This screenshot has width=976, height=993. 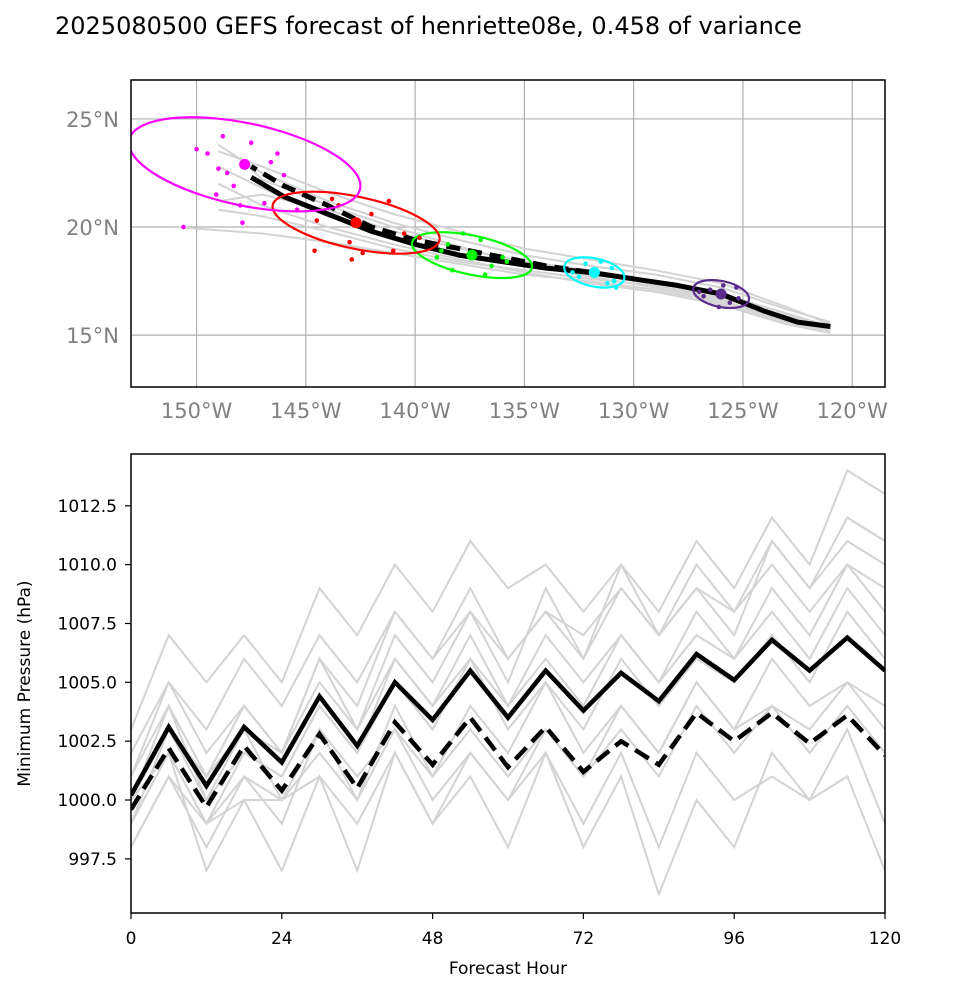 I want to click on pressure-xtick-label: 48, so click(x=433, y=939).